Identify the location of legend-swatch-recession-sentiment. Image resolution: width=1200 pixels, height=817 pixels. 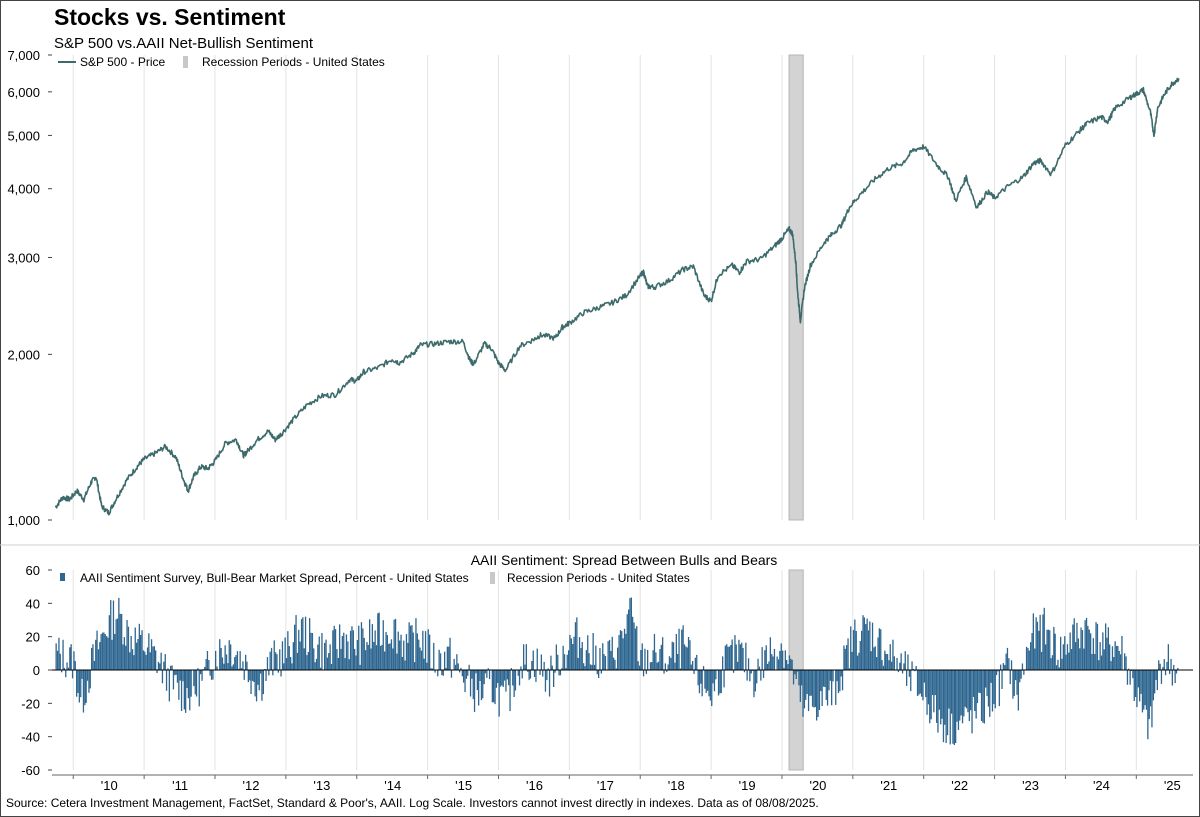
(492, 578).